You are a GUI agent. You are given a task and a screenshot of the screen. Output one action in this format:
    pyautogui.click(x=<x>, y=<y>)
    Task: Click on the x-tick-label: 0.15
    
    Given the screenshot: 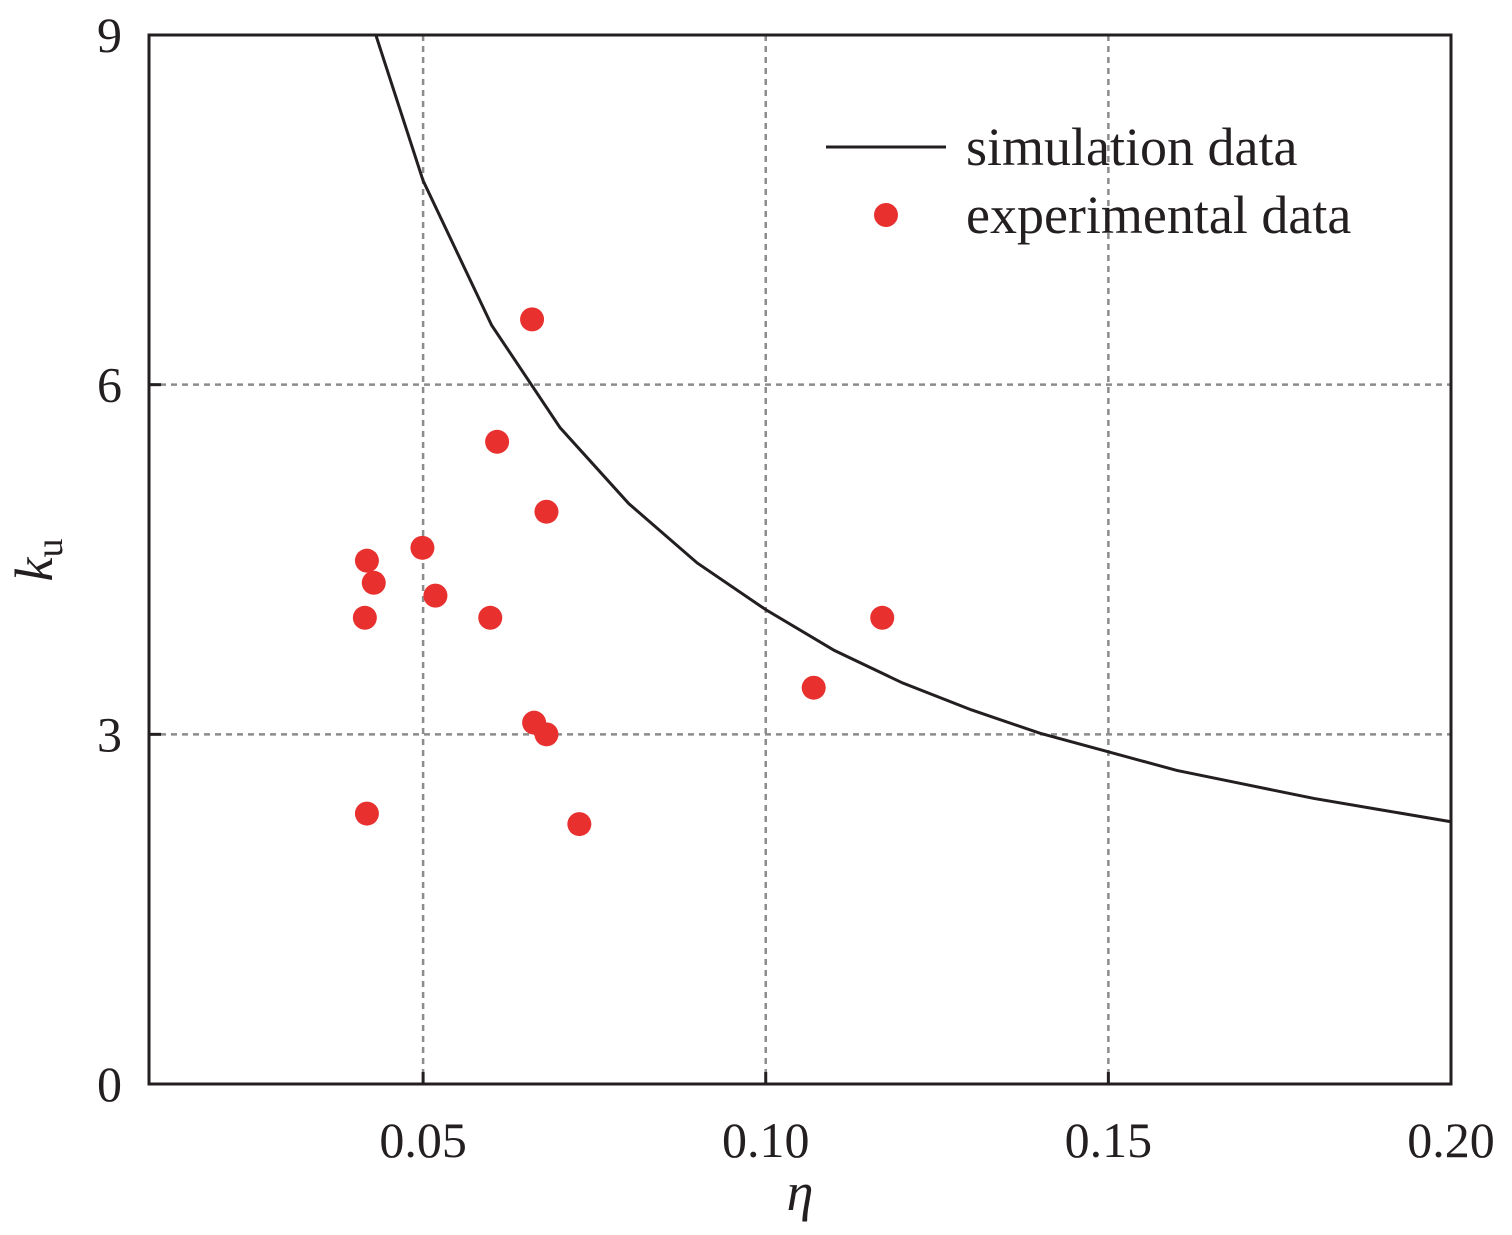 What is the action you would take?
    pyautogui.click(x=1109, y=1140)
    